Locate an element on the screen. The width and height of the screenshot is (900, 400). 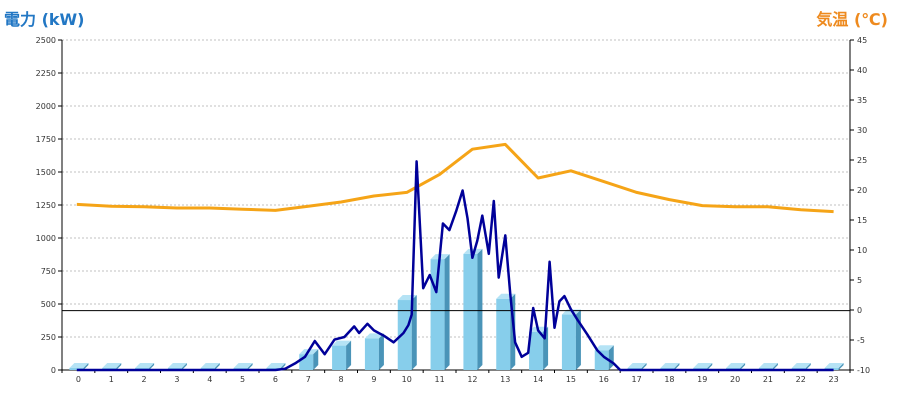
left-tick-label: 250 is located at coordinates (48, 337).